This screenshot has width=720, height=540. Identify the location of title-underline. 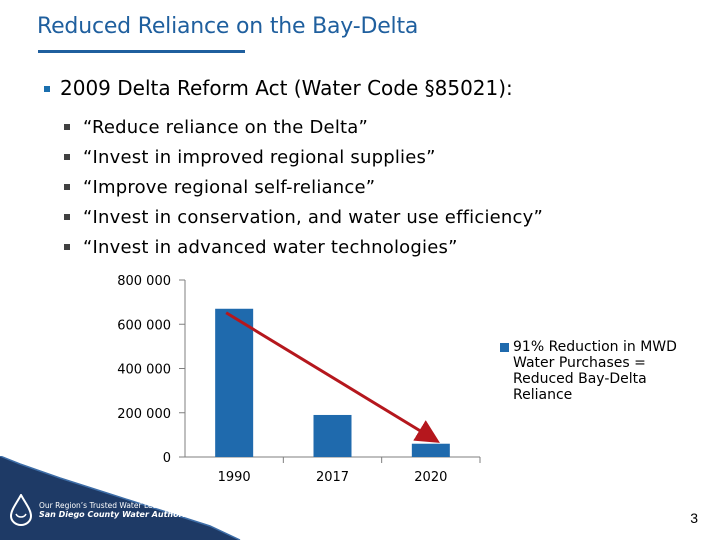
(141, 51).